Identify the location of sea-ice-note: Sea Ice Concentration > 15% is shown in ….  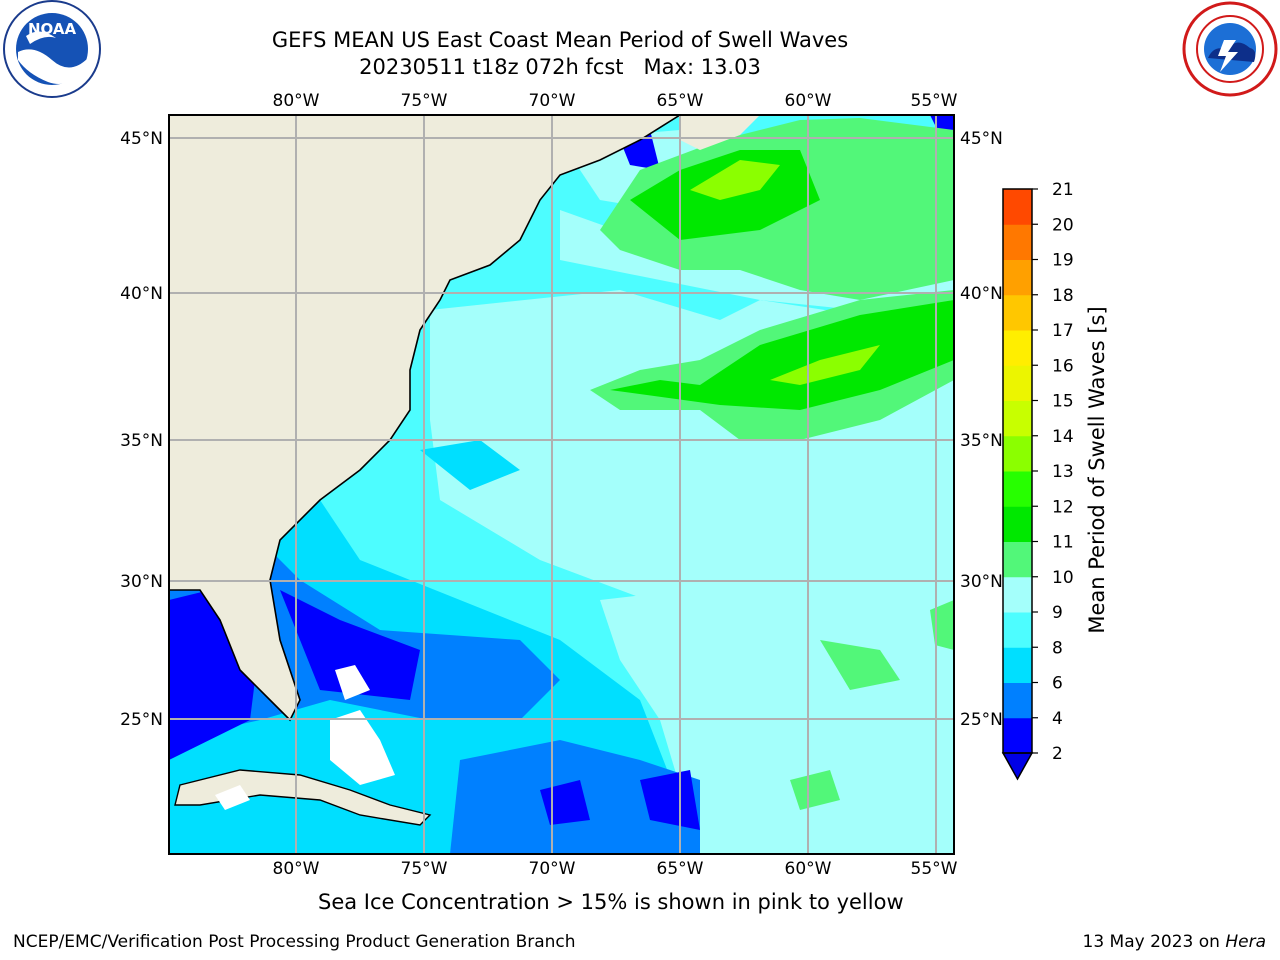
(611, 902).